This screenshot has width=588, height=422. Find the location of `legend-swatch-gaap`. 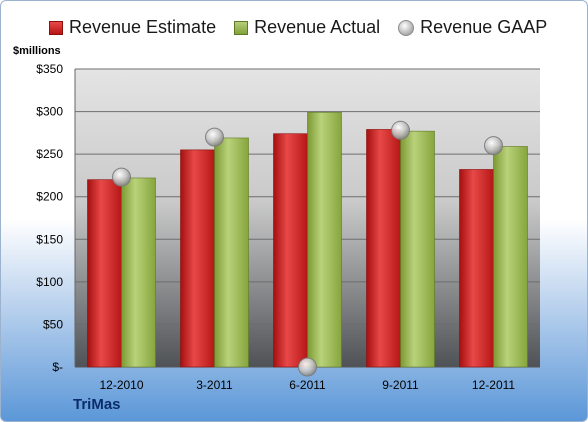

legend-swatch-gaap is located at coordinates (406, 27).